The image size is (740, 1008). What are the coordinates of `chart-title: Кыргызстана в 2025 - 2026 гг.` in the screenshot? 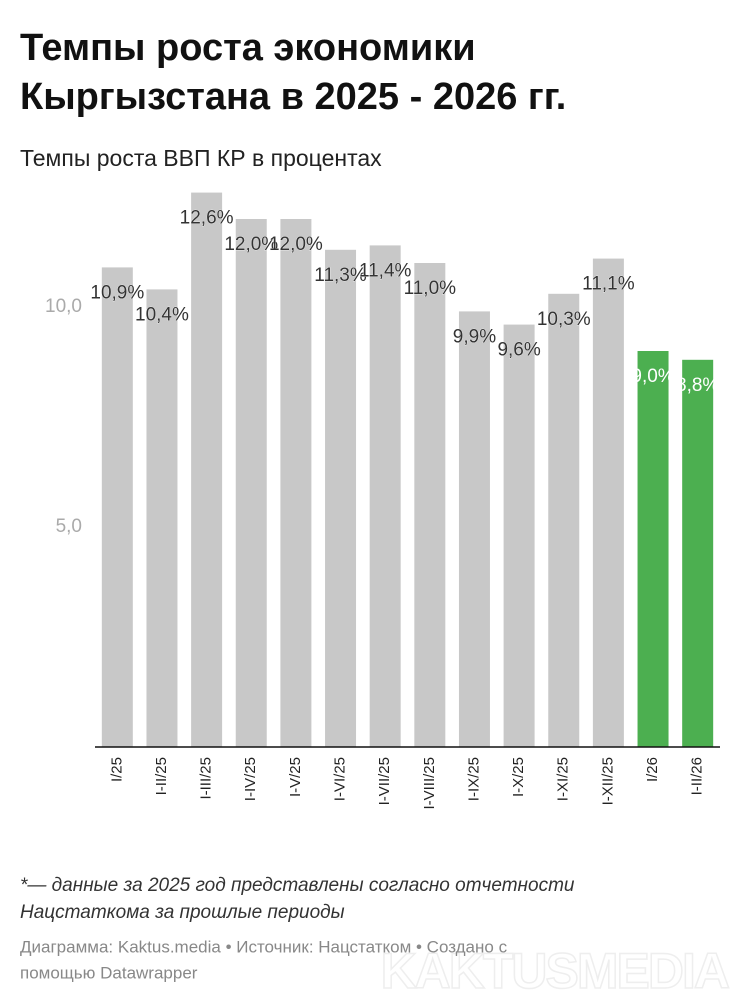 It's located at (293, 97).